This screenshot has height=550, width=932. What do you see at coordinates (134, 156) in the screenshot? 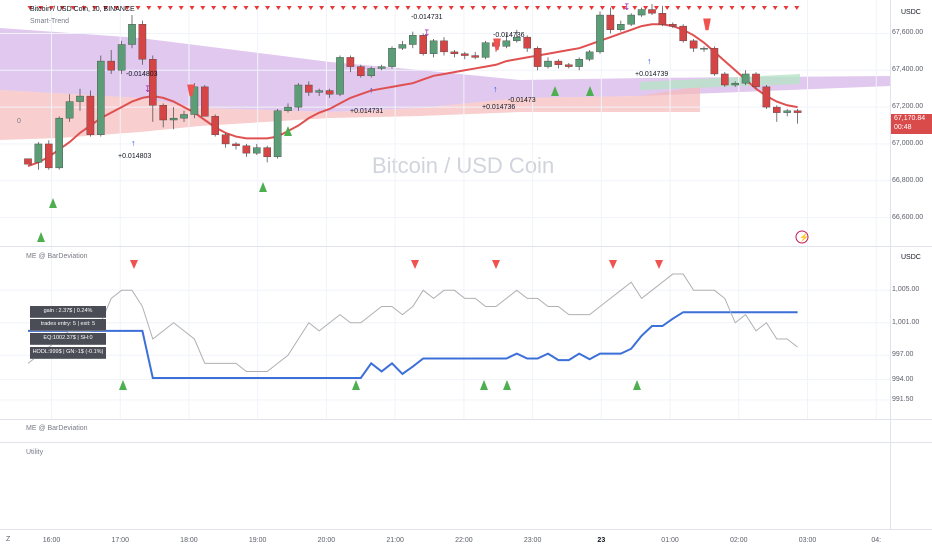
I see `trade-label: +0.014803` at bounding box center [134, 156].